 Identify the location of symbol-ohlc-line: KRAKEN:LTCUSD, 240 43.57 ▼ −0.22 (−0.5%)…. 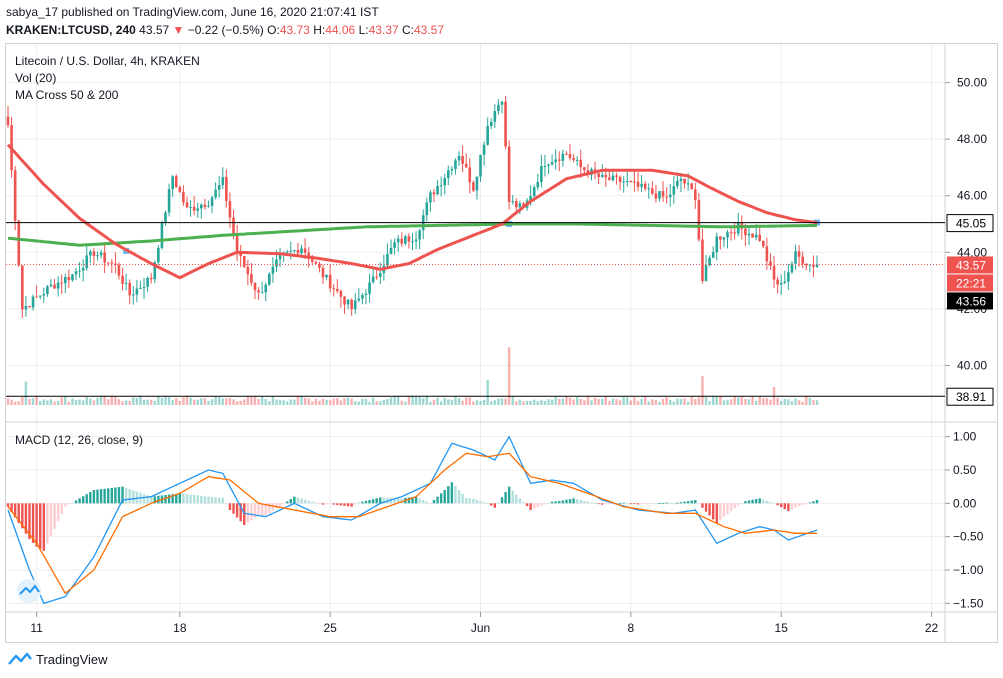
(225, 30).